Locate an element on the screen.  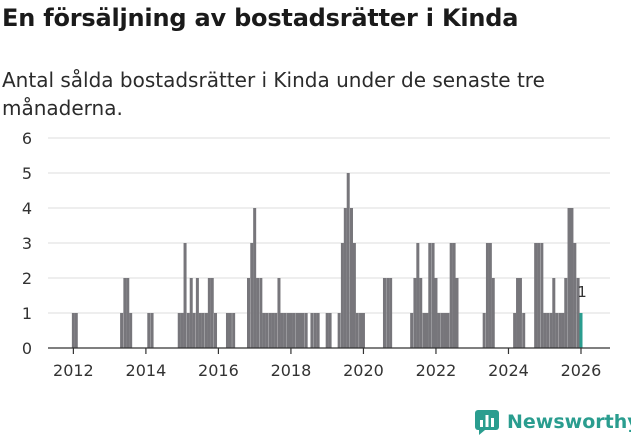
x-tick-label: 2012 is located at coordinates (73, 370).